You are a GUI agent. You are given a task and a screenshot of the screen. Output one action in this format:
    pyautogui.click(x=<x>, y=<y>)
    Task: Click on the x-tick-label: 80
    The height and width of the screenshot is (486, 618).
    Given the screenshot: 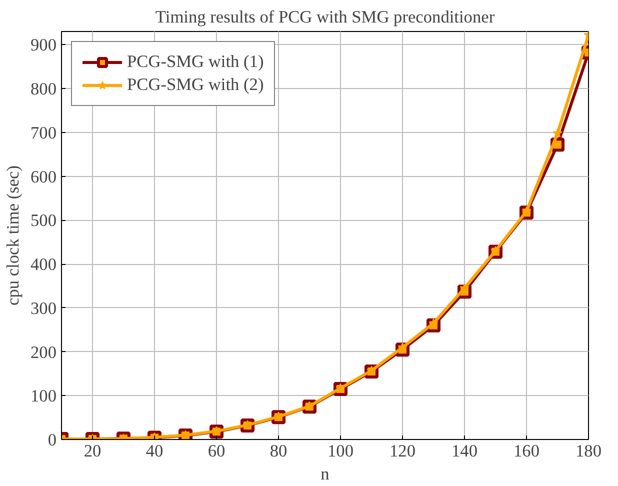 What is the action you would take?
    pyautogui.click(x=279, y=451)
    